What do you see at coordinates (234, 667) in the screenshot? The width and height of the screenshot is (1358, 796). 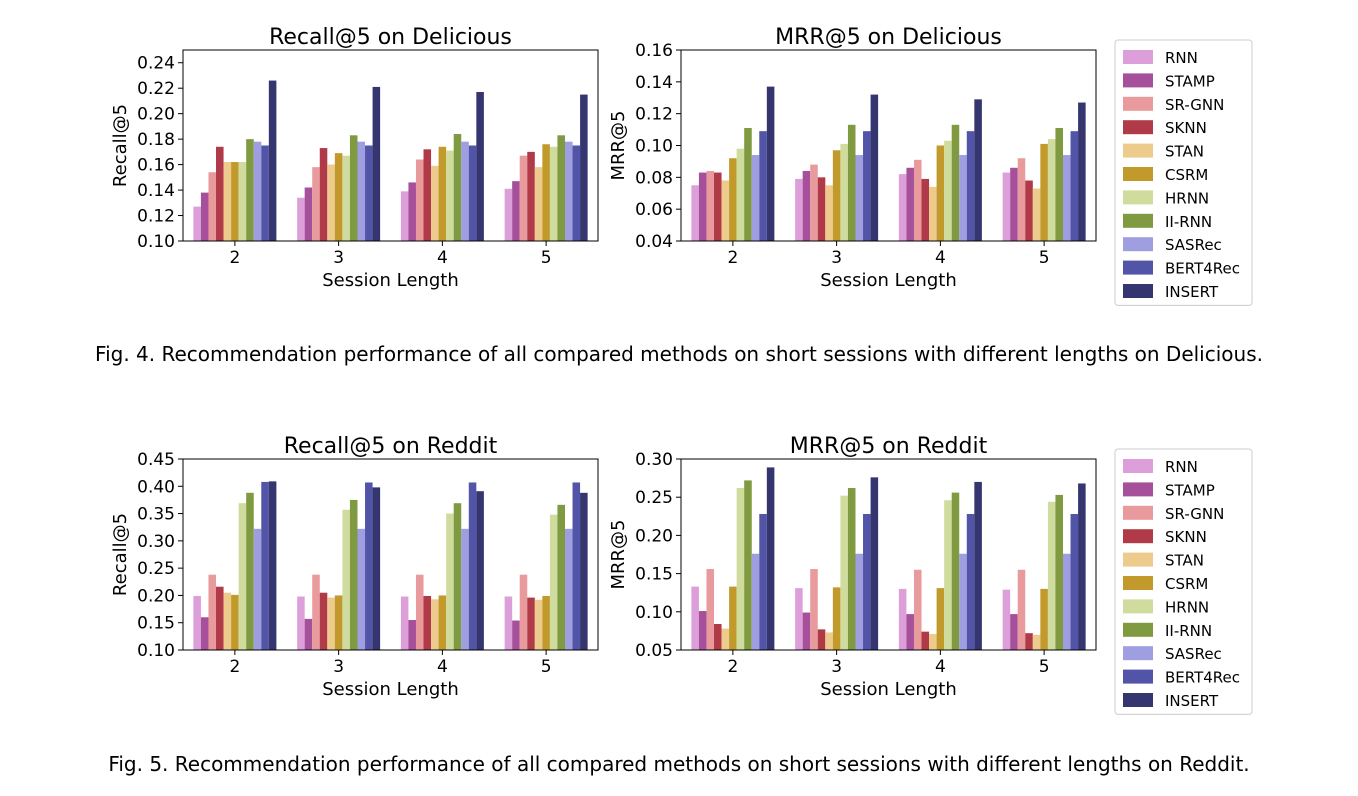 I see `chart-3-xtick-label: 2` at bounding box center [234, 667].